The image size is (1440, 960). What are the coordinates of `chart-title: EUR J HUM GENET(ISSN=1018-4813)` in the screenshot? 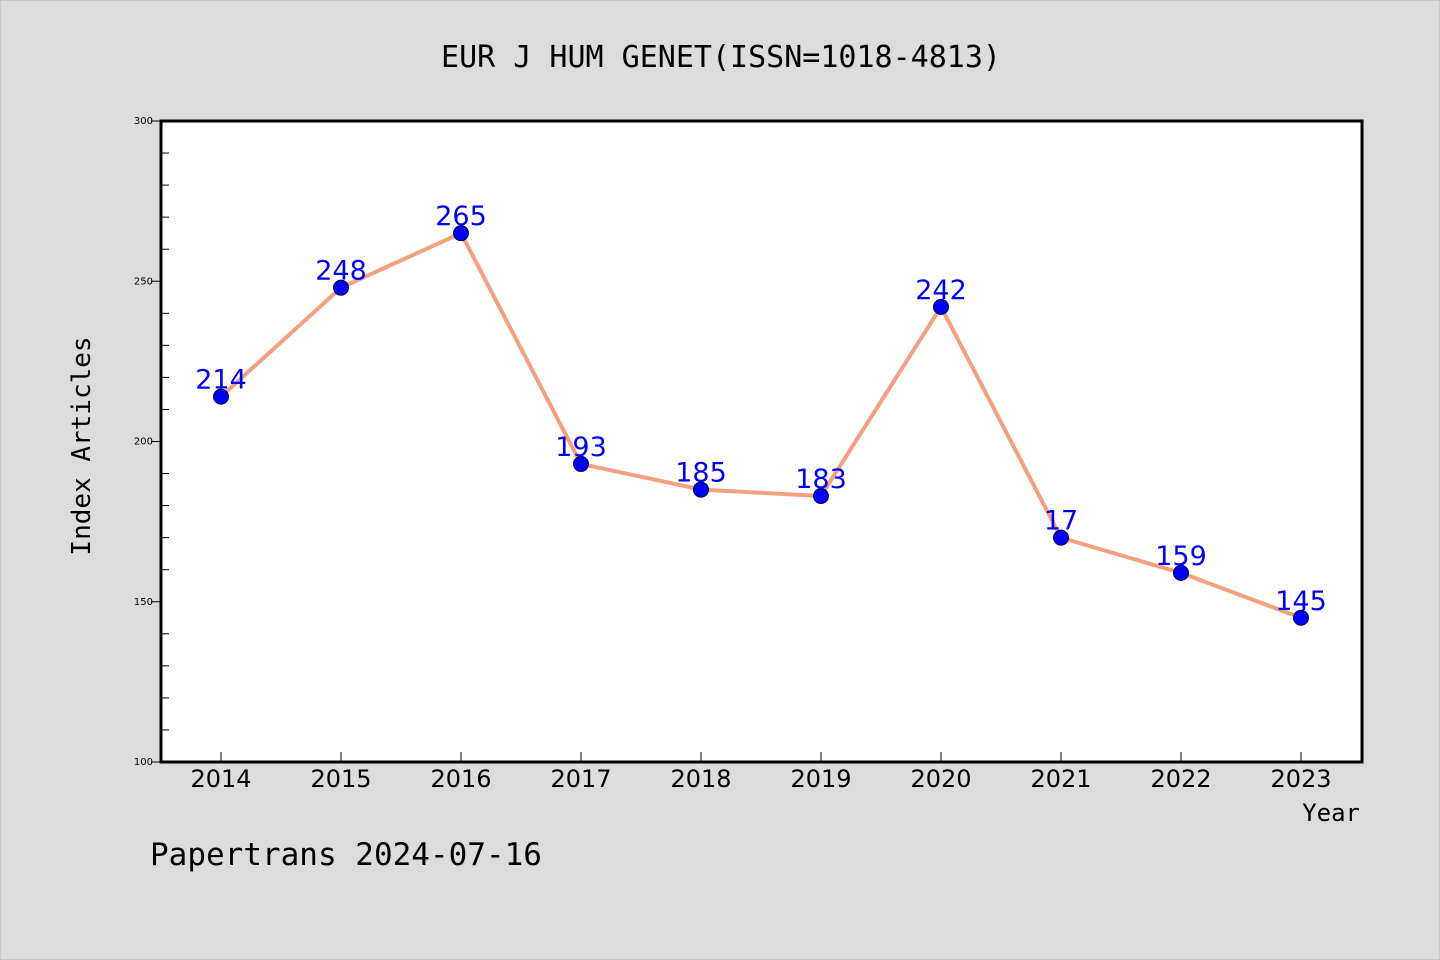 It's located at (721, 57).